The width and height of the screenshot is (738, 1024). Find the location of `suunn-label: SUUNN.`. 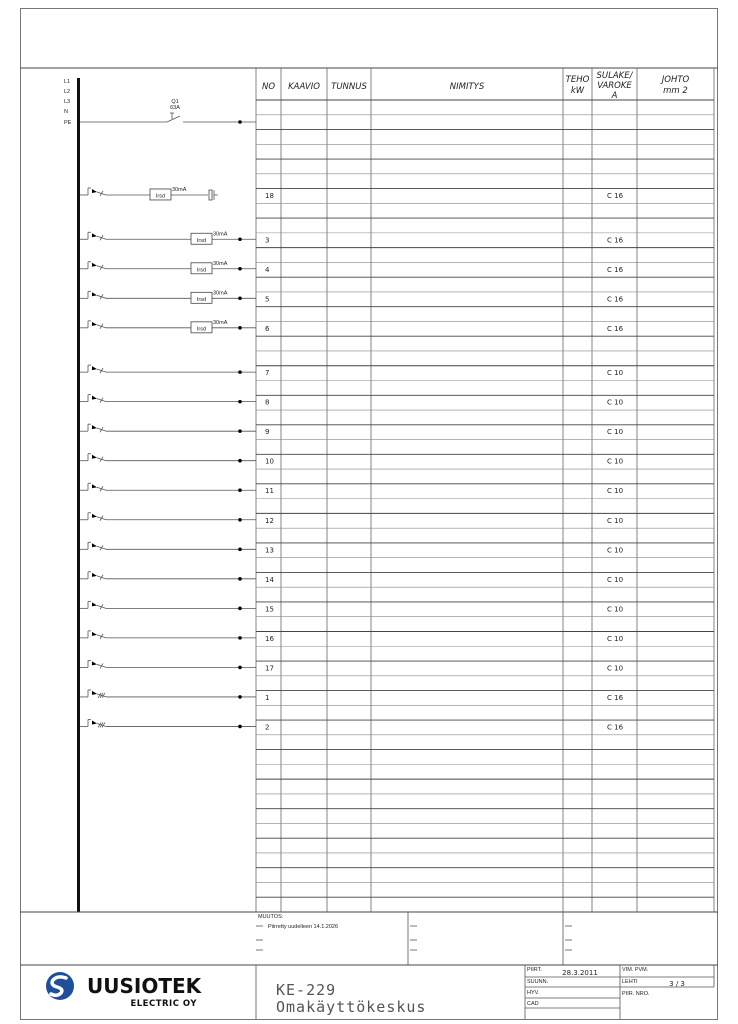

suunn-label: SUUNN. is located at coordinates (538, 982).